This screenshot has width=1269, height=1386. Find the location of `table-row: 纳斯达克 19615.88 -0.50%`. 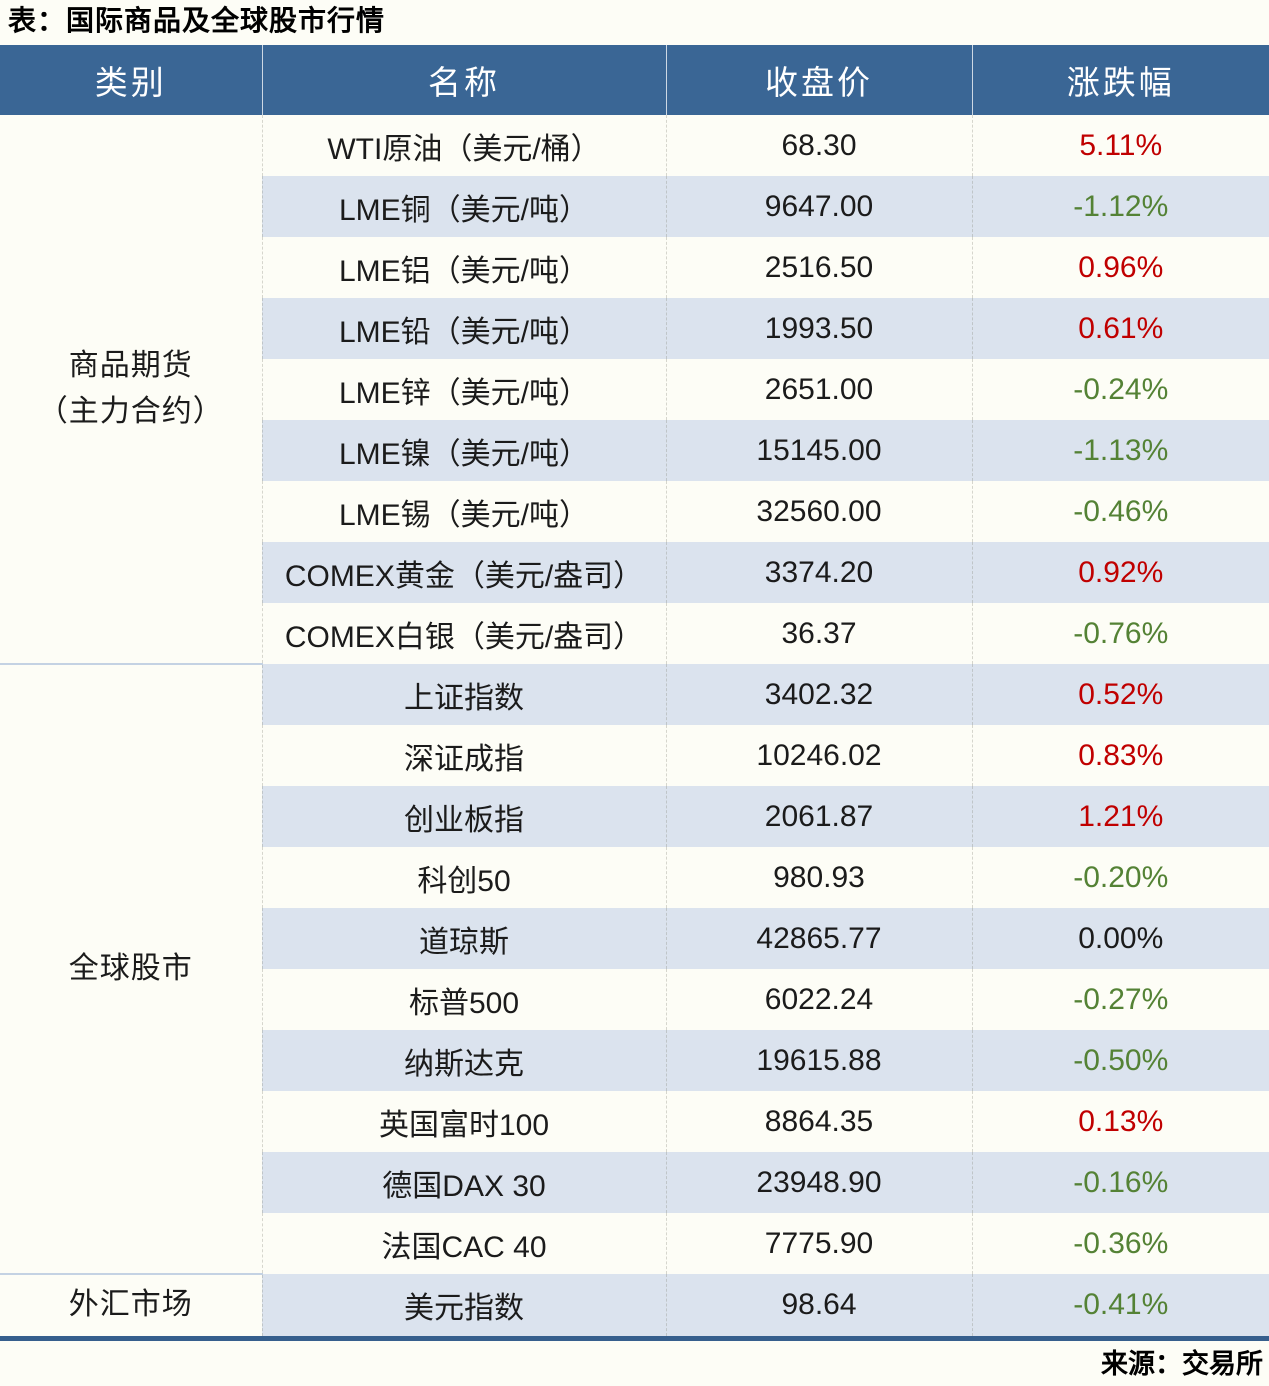

table-row: 纳斯达克 19615.88 -0.50% is located at coordinates (634, 1060).